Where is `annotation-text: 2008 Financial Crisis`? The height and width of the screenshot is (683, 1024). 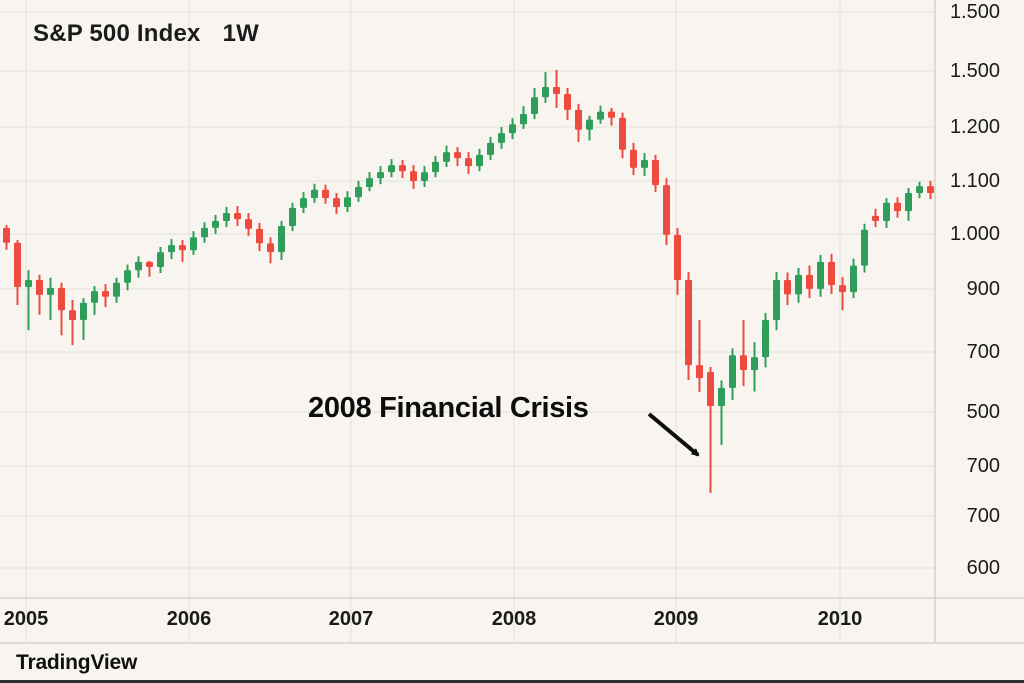 annotation-text: 2008 Financial Crisis is located at coordinates (448, 408).